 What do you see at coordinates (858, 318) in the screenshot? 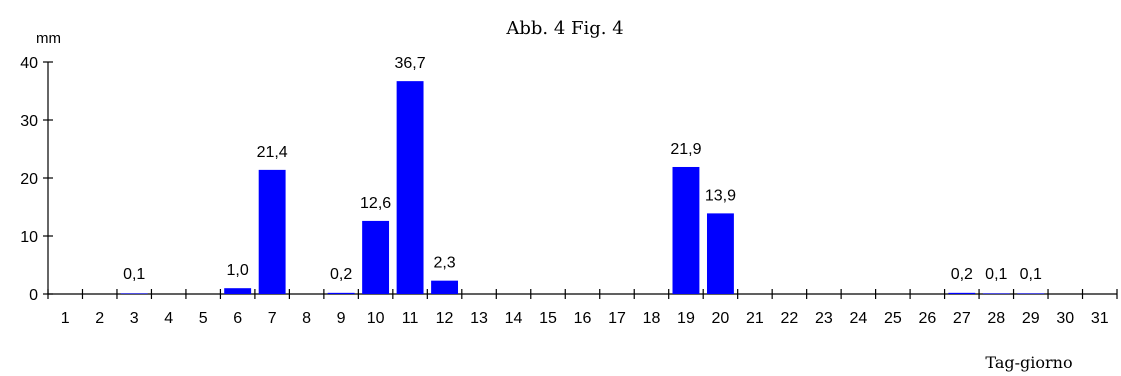
I see `x-tick-label: 24` at bounding box center [858, 318].